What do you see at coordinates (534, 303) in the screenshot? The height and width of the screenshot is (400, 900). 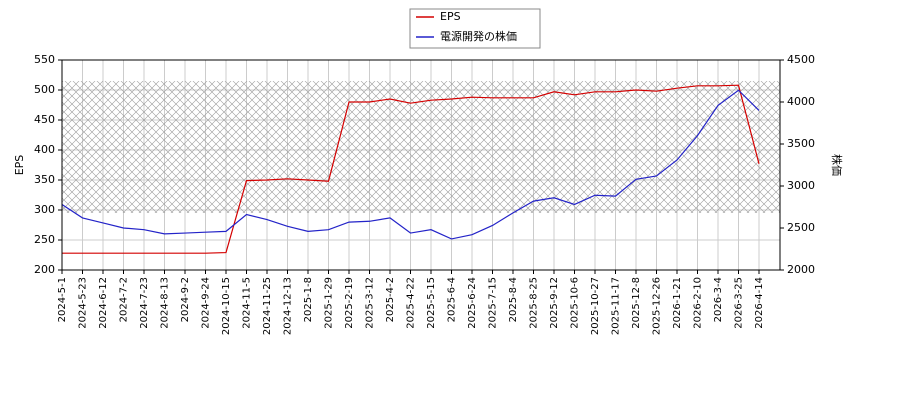 I see `x-tick-label: 2025-8-25` at bounding box center [534, 303].